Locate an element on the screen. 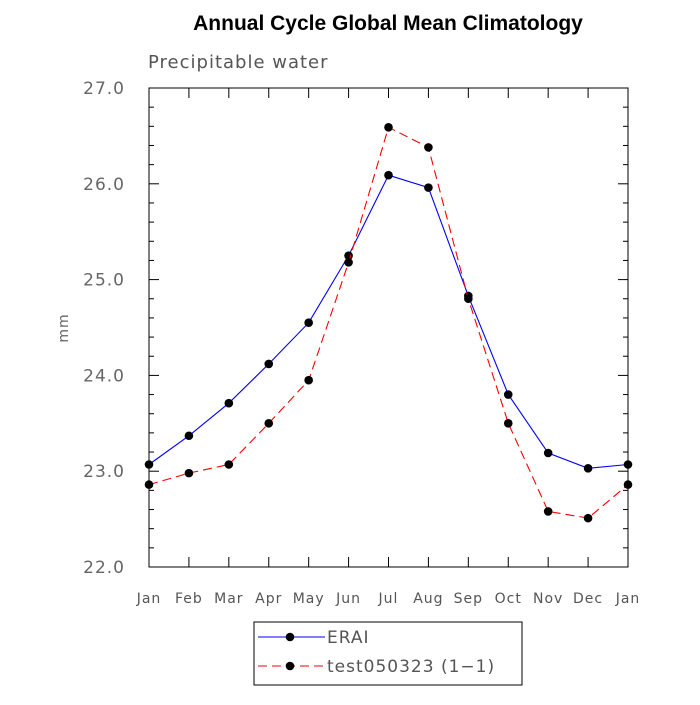 The width and height of the screenshot is (700, 705). legend-box is located at coordinates (388, 653).